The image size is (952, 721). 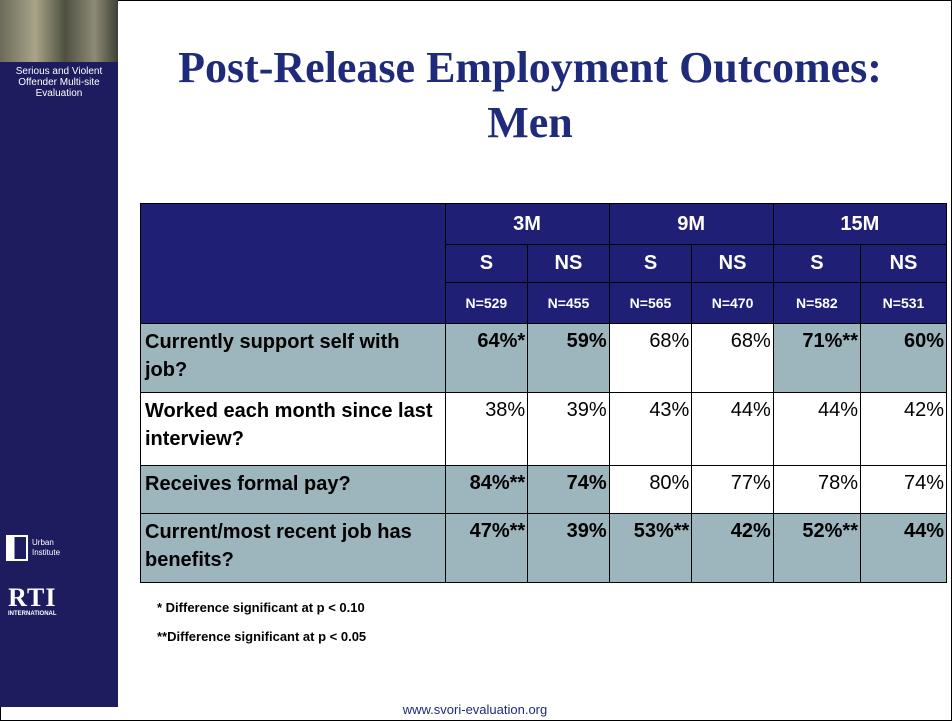 What do you see at coordinates (650, 303) in the screenshot?
I see `n-header: N=565` at bounding box center [650, 303].